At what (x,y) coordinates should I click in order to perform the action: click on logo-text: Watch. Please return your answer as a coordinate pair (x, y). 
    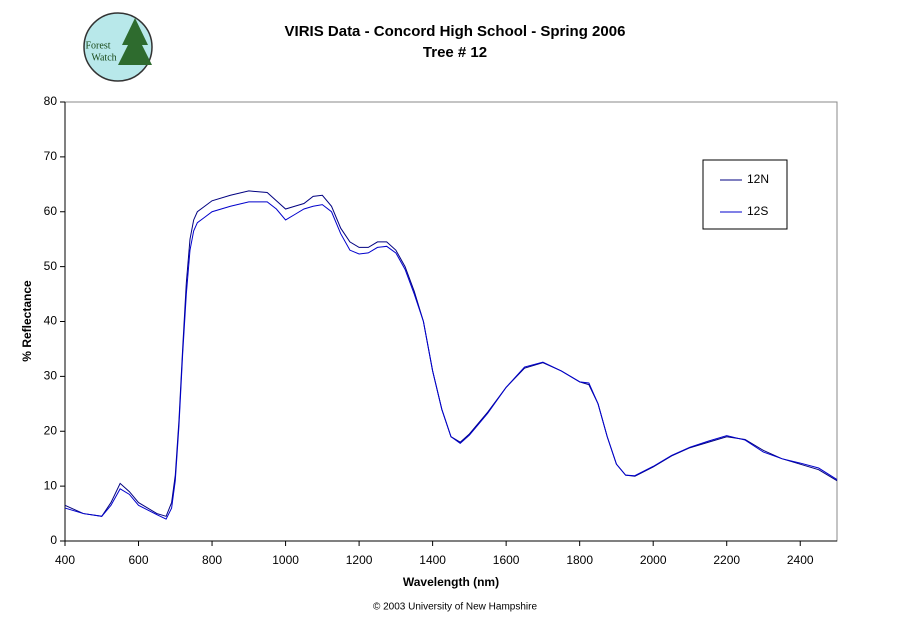
    Looking at the image, I should click on (103, 57).